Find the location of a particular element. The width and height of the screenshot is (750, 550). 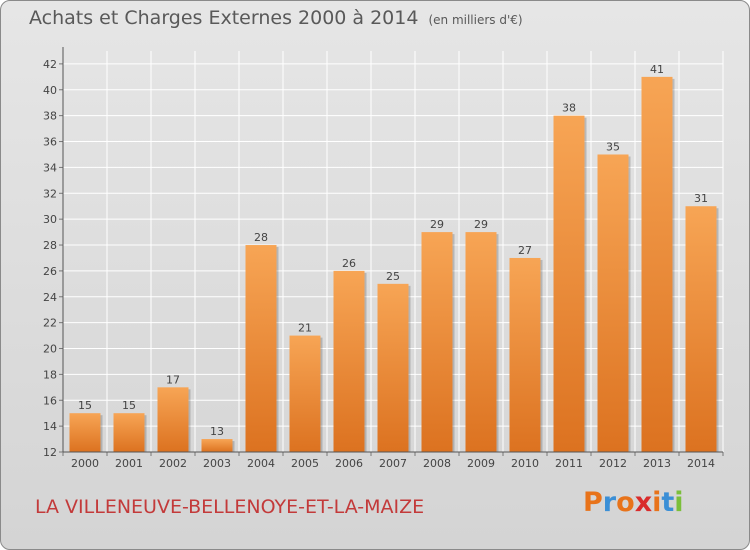

bar-value-label: 13 is located at coordinates (217, 431).